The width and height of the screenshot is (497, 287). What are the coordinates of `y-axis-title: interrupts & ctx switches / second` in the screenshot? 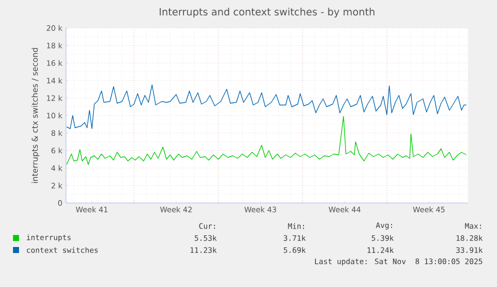 It's located at (36, 115).